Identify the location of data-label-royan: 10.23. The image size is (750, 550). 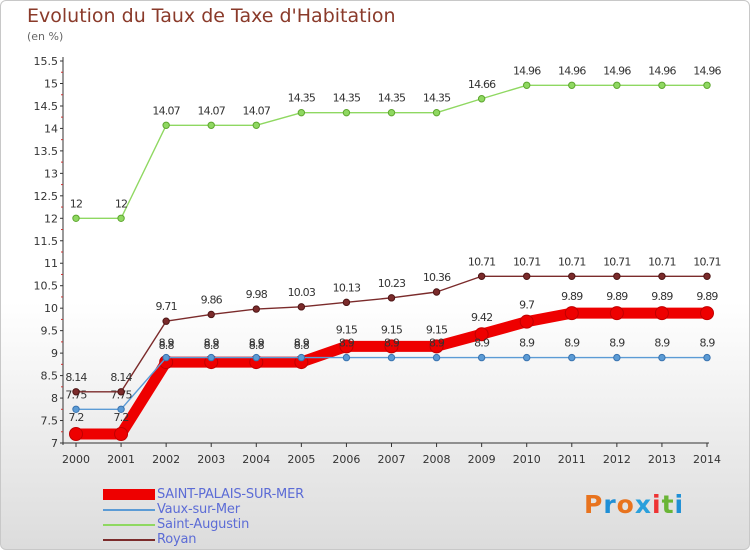
(392, 283).